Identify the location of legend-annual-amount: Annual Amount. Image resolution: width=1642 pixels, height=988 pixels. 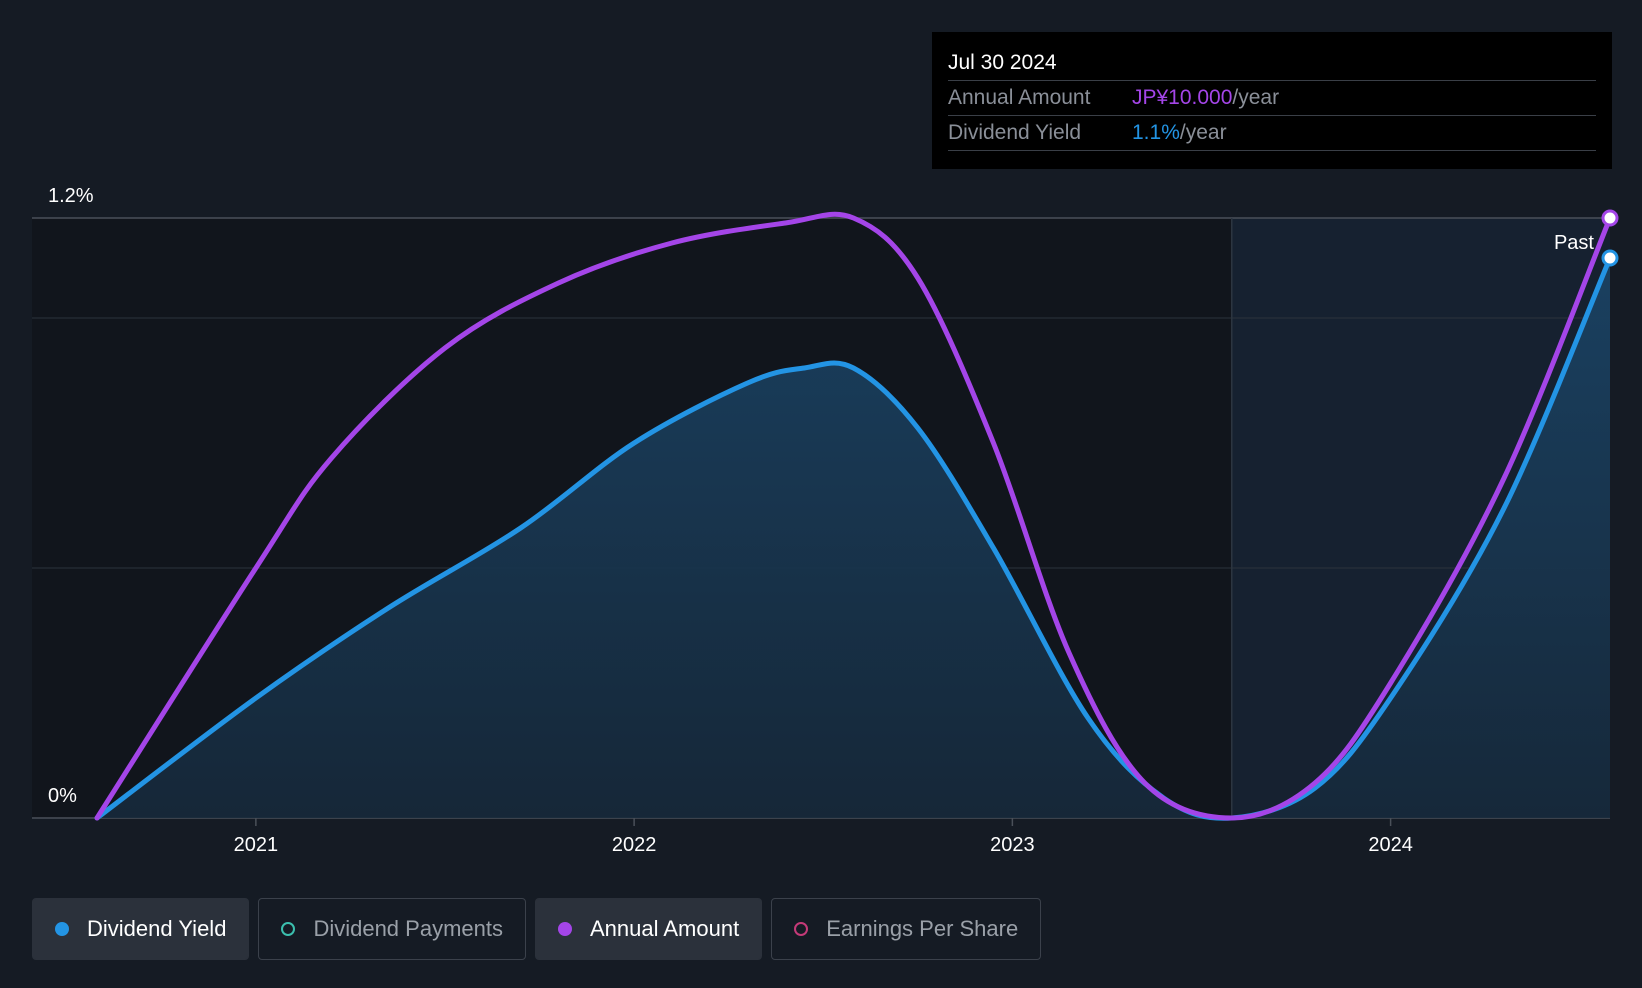
(648, 929).